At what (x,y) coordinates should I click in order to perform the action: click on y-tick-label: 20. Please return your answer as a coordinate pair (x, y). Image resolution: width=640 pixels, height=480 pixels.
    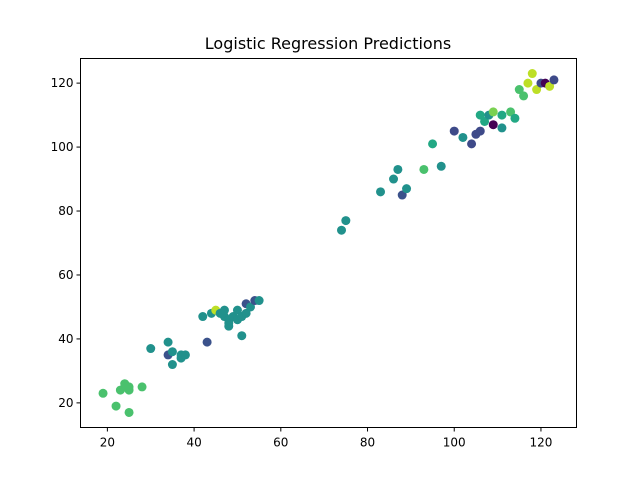
    Looking at the image, I should click on (65, 403).